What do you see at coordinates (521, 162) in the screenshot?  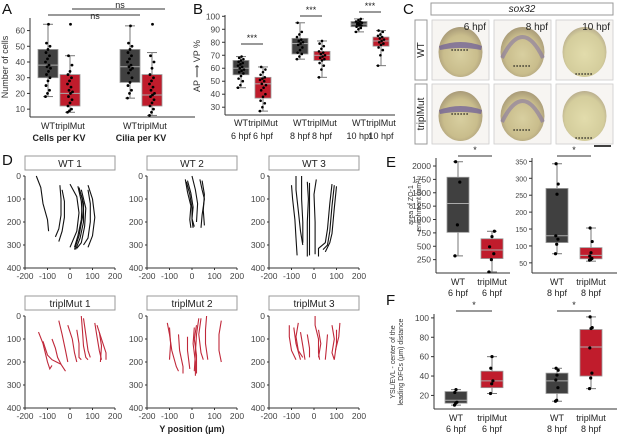 I see `y-tick-label: 350` at bounding box center [521, 162].